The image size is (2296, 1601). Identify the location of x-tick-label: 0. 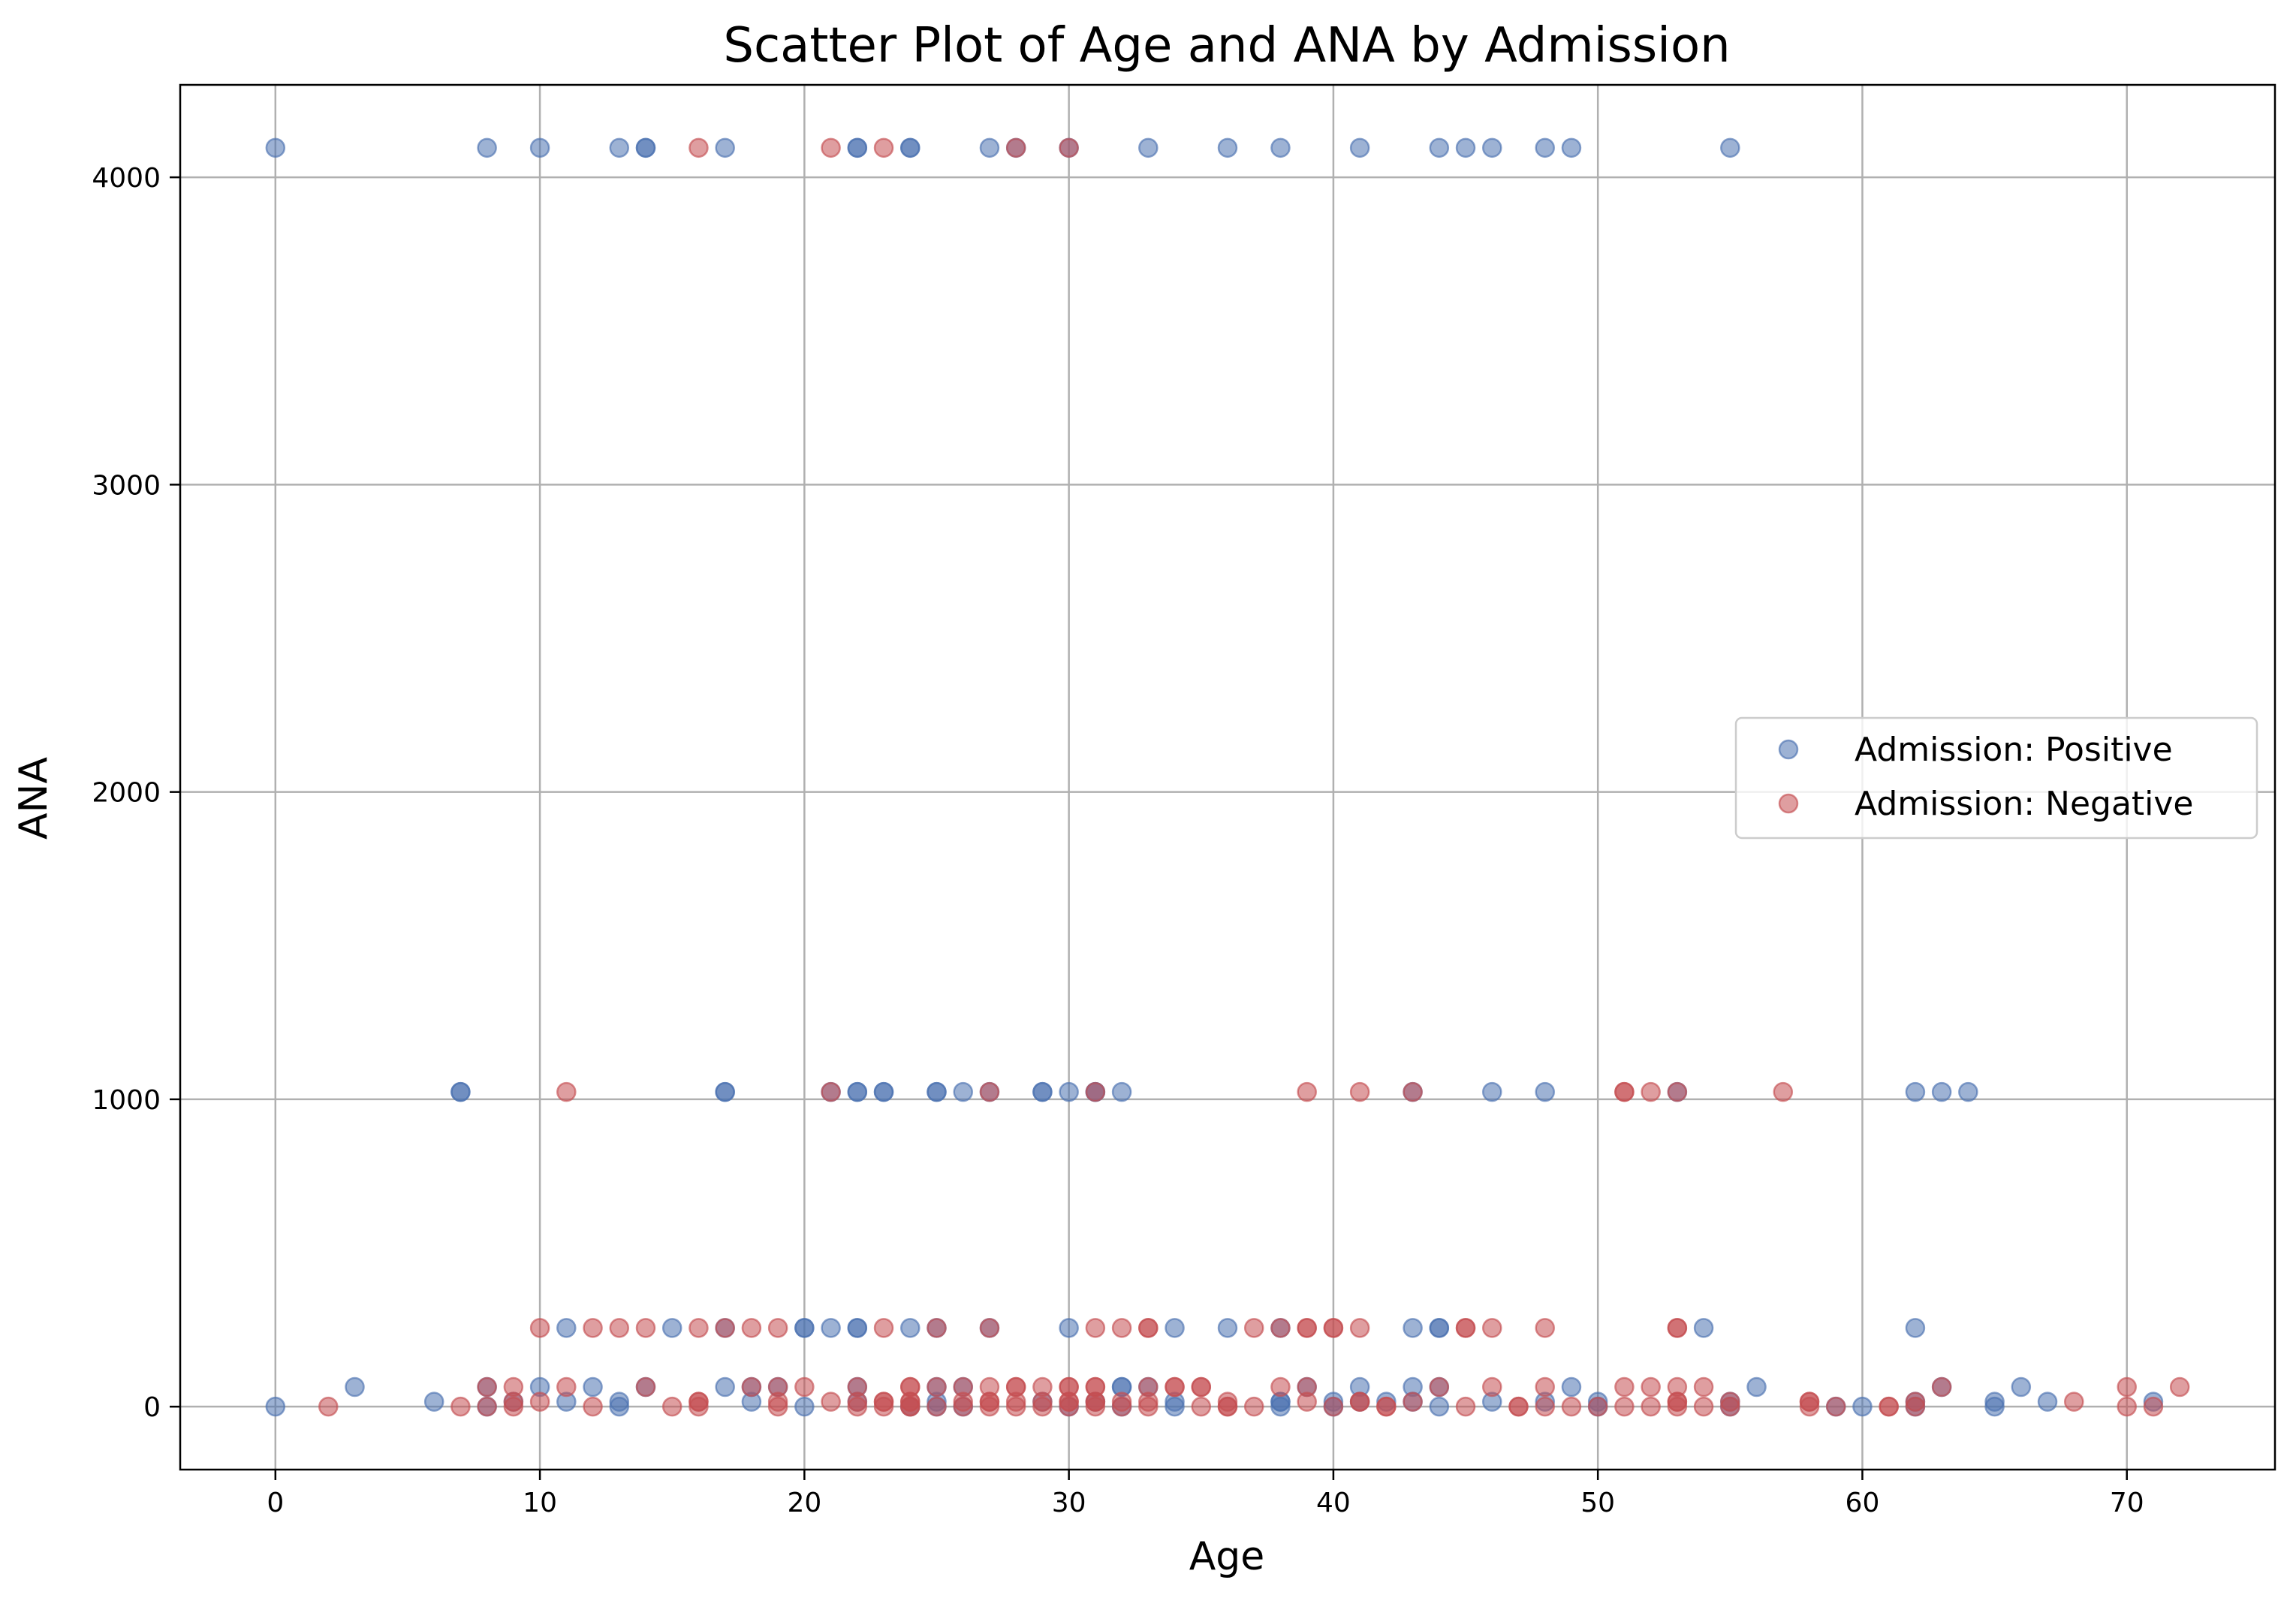
(275, 1503).